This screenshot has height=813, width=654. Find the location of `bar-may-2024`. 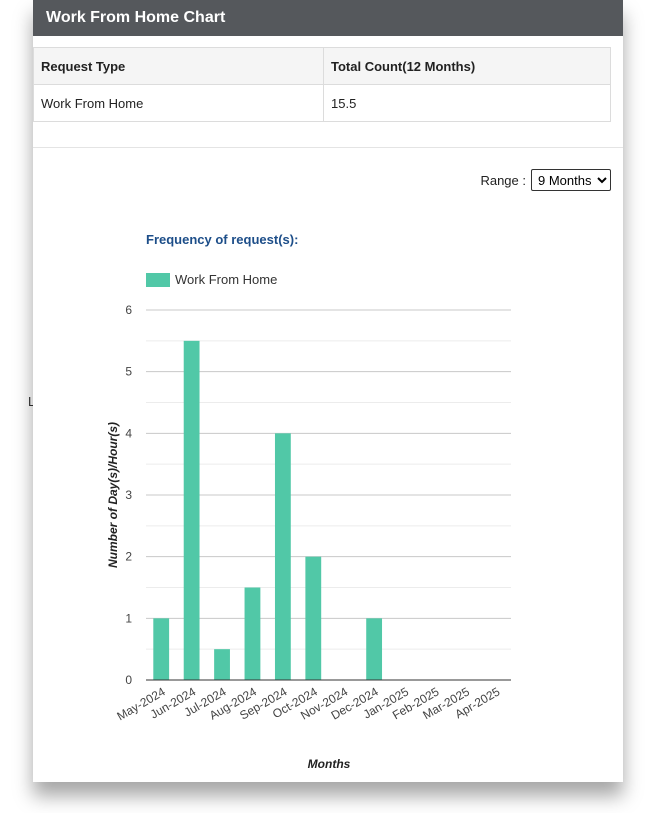

bar-may-2024 is located at coordinates (161, 649).